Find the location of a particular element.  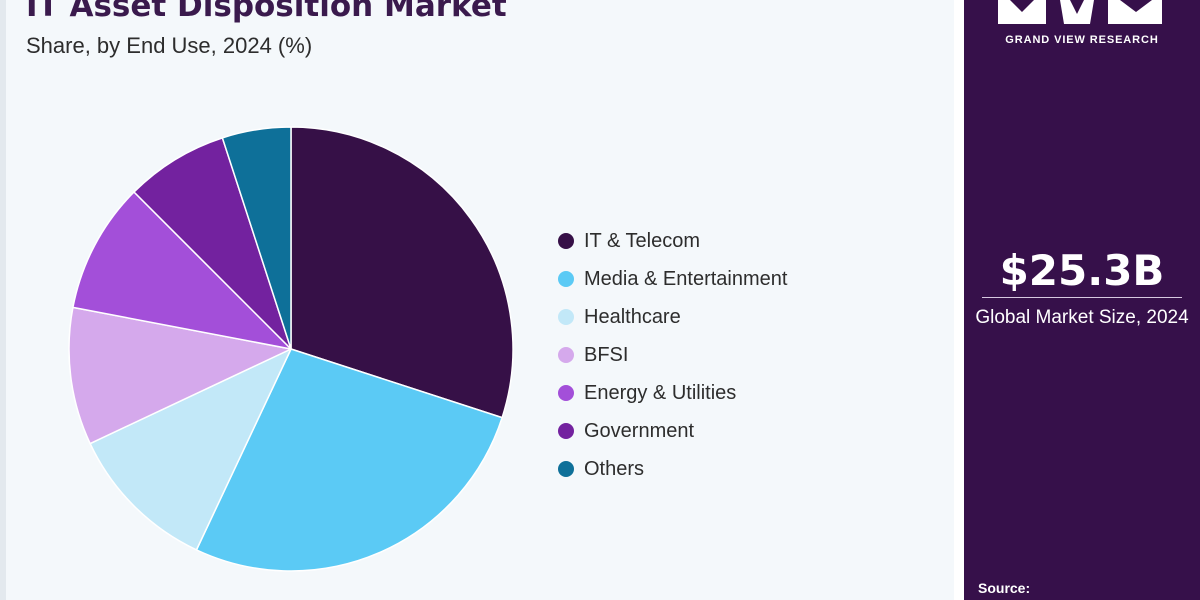

brand-name: GRAND VIEW RESEARCH is located at coordinates (1082, 40).